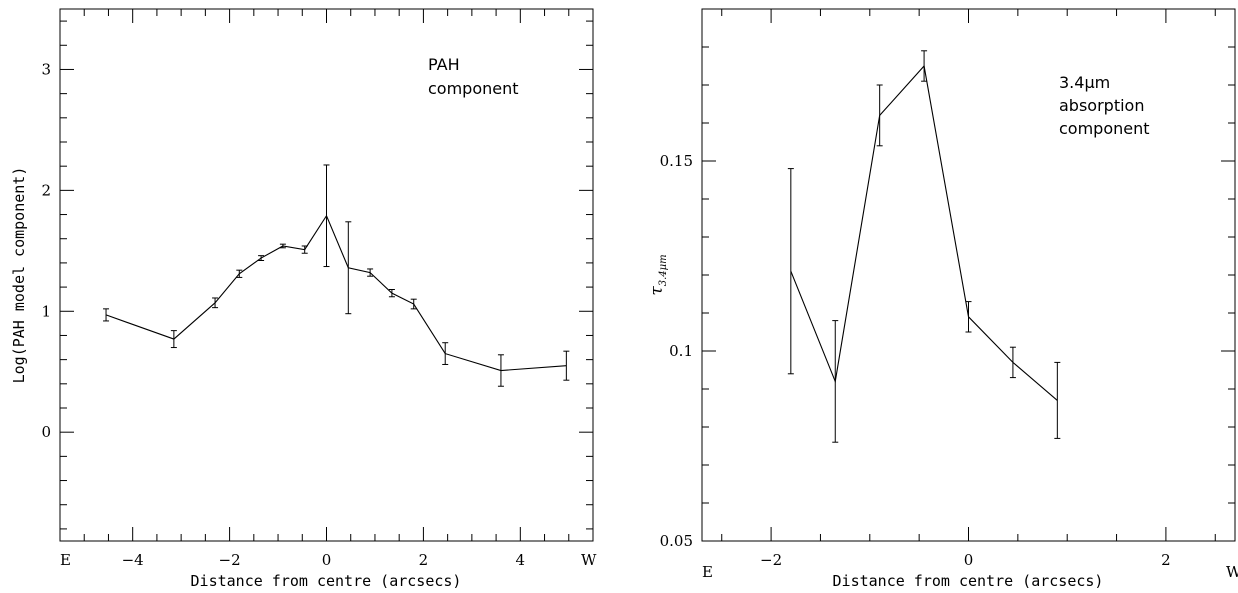  I want to click on svg-text: τ3.4μm, so click(658, 274).